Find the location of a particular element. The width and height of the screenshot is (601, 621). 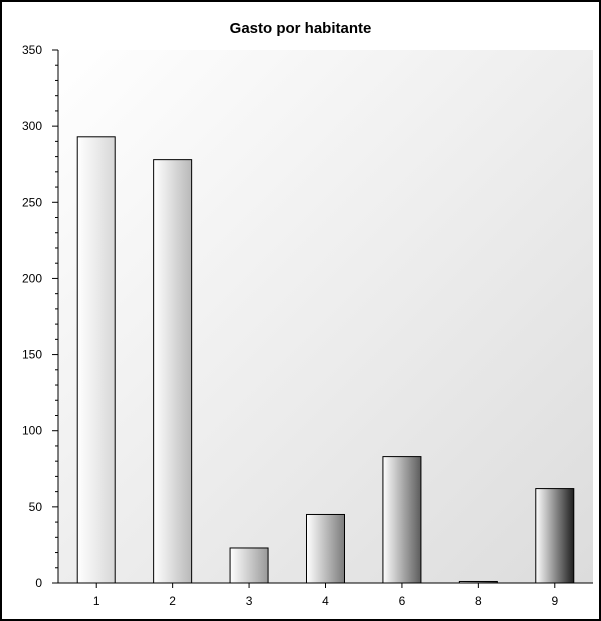

x-tick-label: 1 is located at coordinates (96, 601).